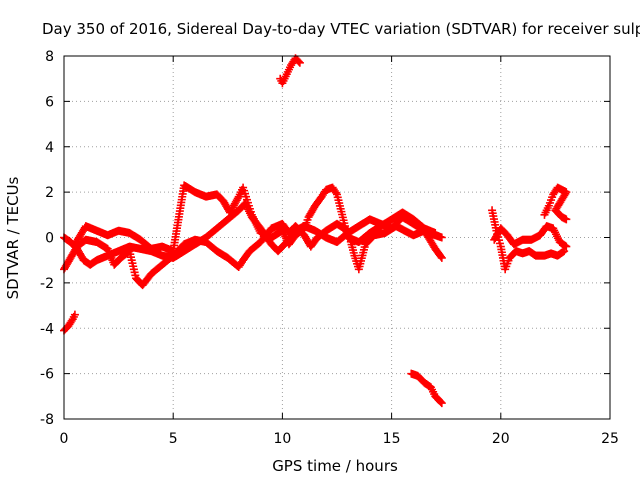 This screenshot has height=480, width=640. I want to click on series-trace-i, so click(426, 388).